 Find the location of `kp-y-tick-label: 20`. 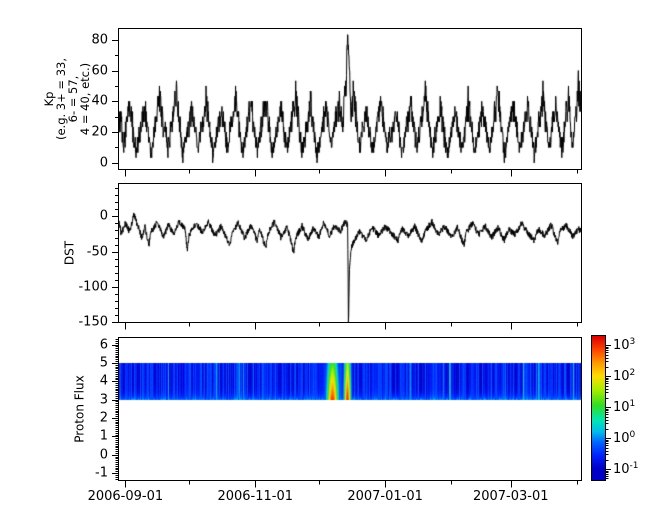

kp-y-tick-label: 20 is located at coordinates (99, 132).